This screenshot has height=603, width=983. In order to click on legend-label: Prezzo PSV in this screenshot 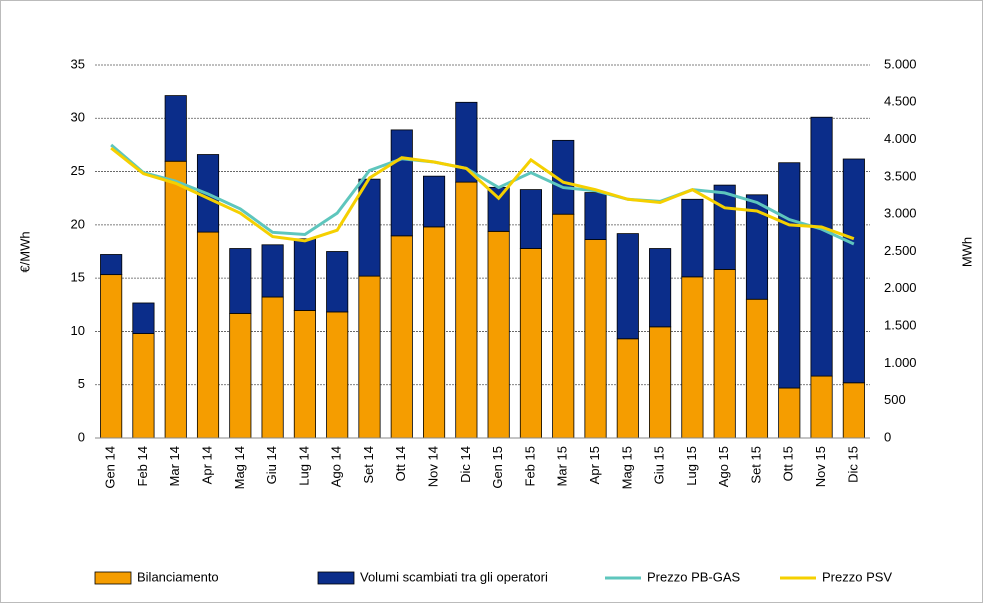, I will do `click(857, 576)`.